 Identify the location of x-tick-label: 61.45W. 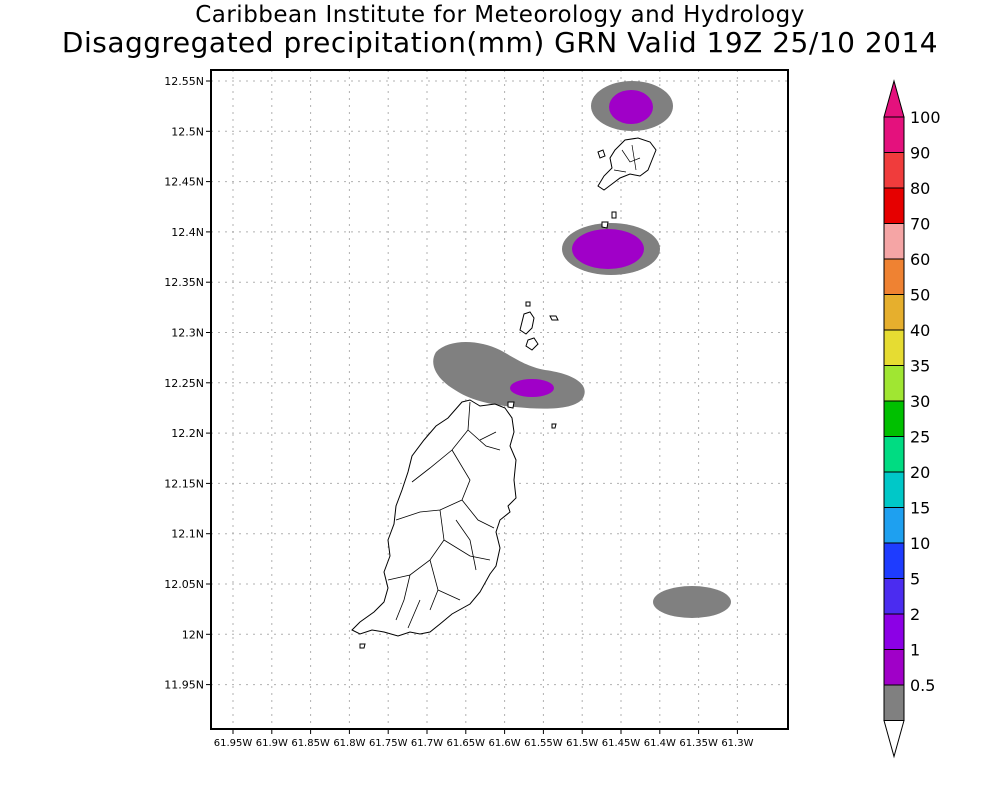
(621, 743).